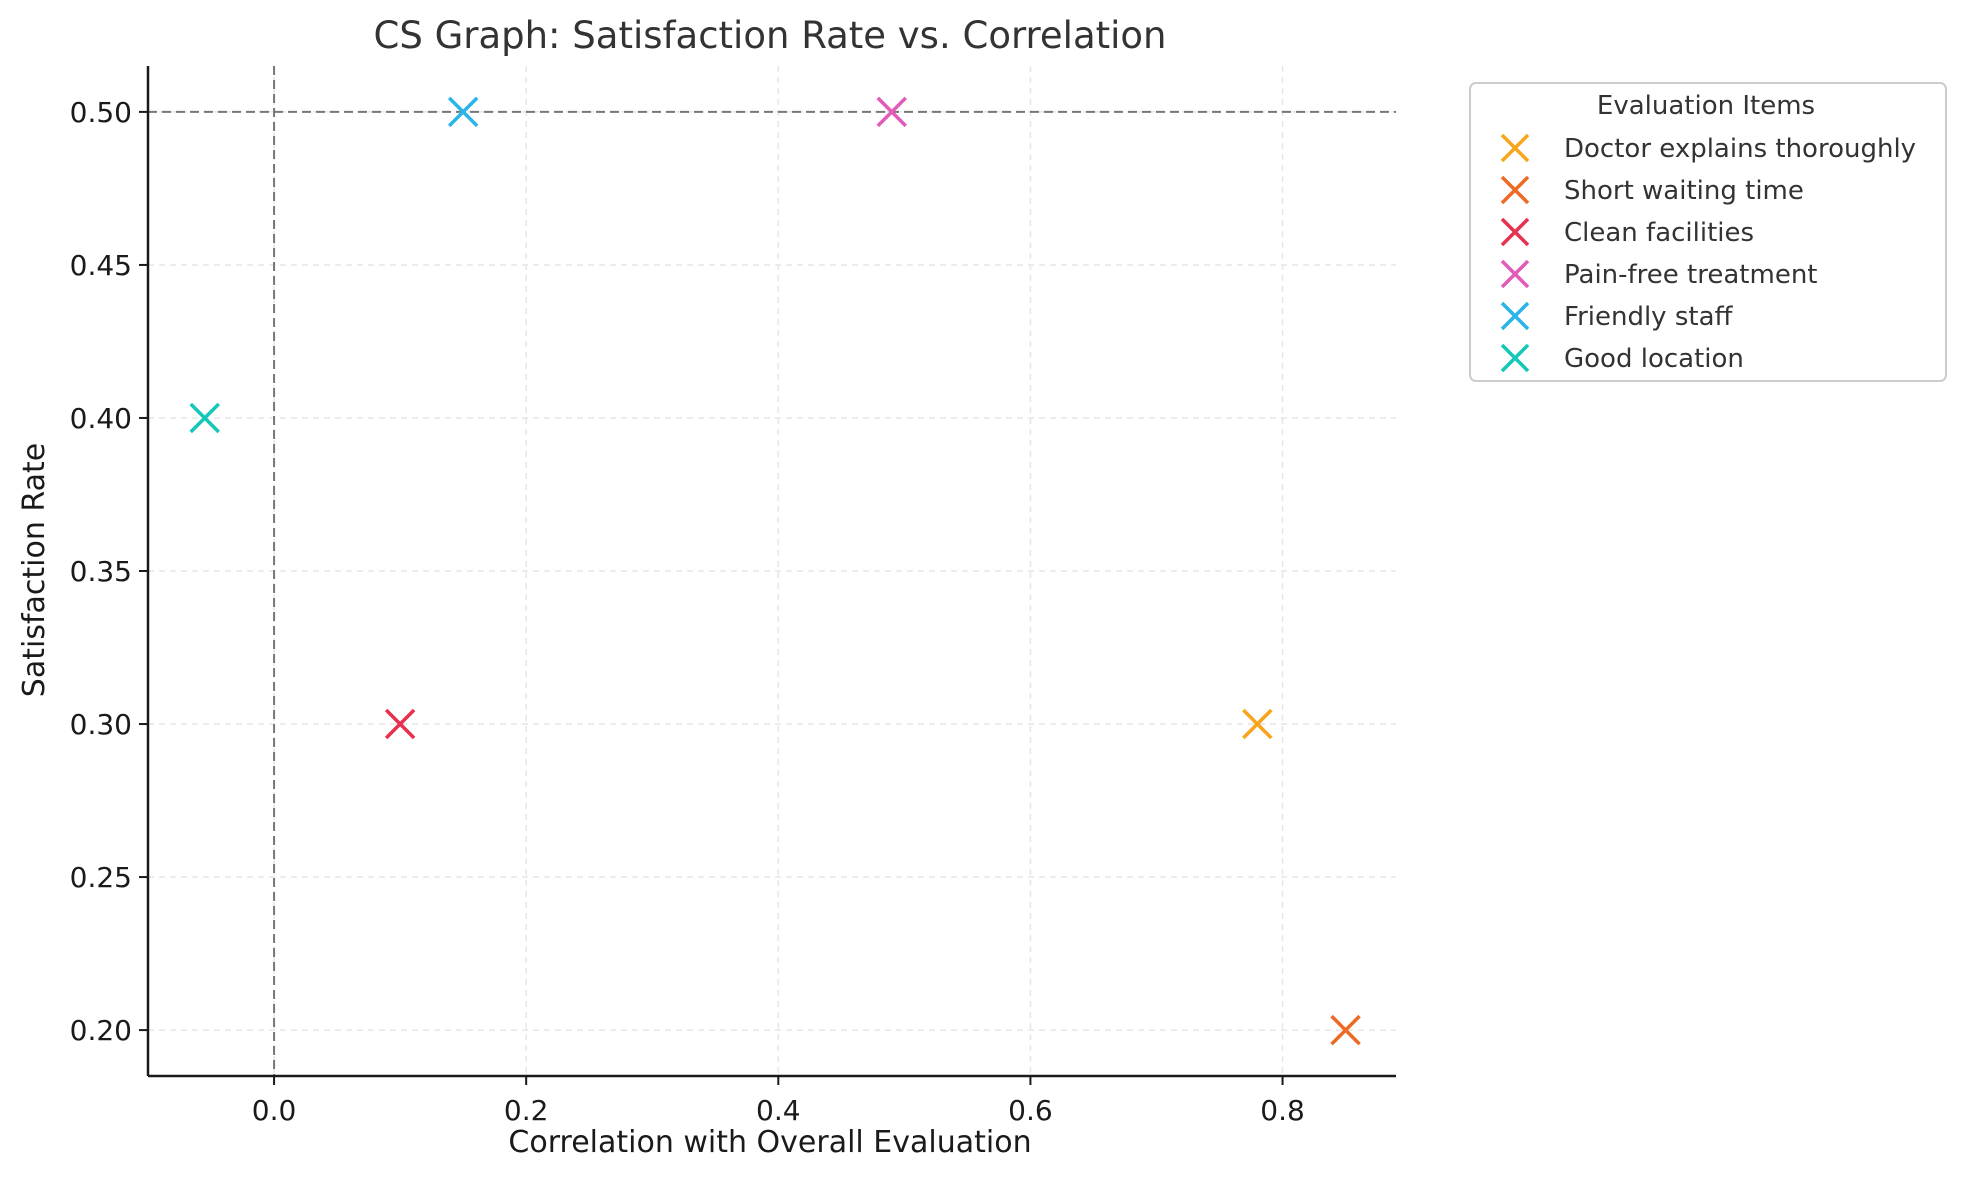  I want to click on legend-label-0: Doctor explains thoroughly, so click(1740, 149).